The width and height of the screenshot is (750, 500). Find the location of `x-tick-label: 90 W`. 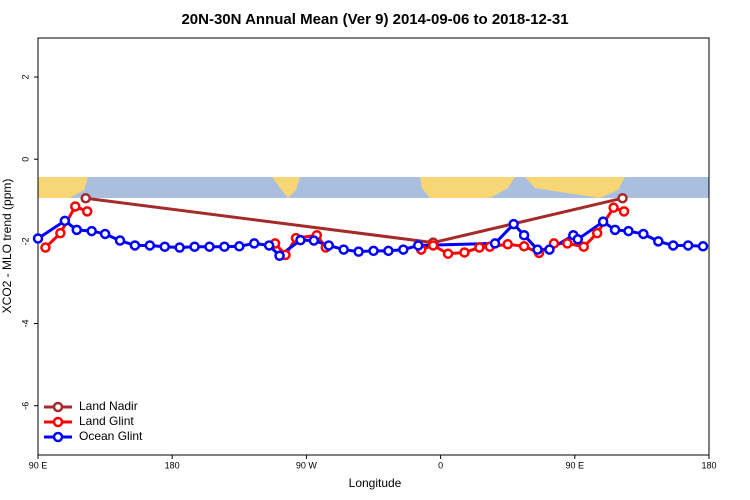

x-tick-label: 90 W is located at coordinates (307, 465).